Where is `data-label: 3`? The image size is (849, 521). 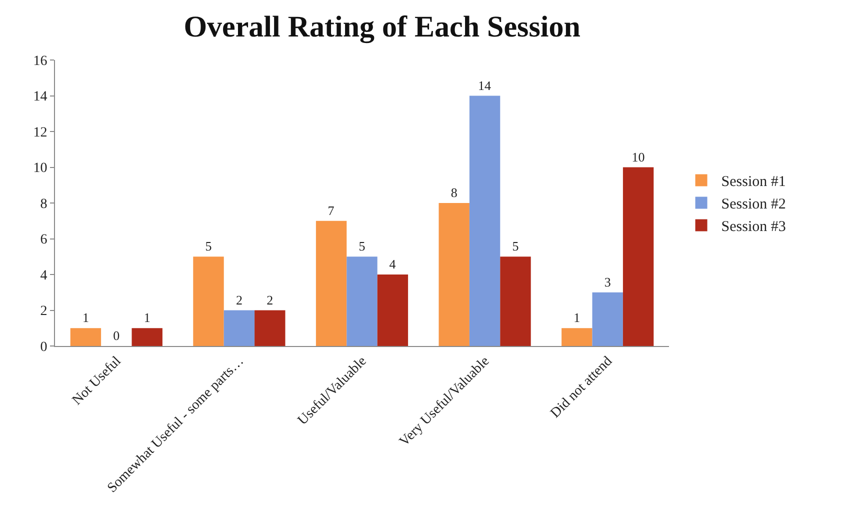 data-label: 3 is located at coordinates (607, 282).